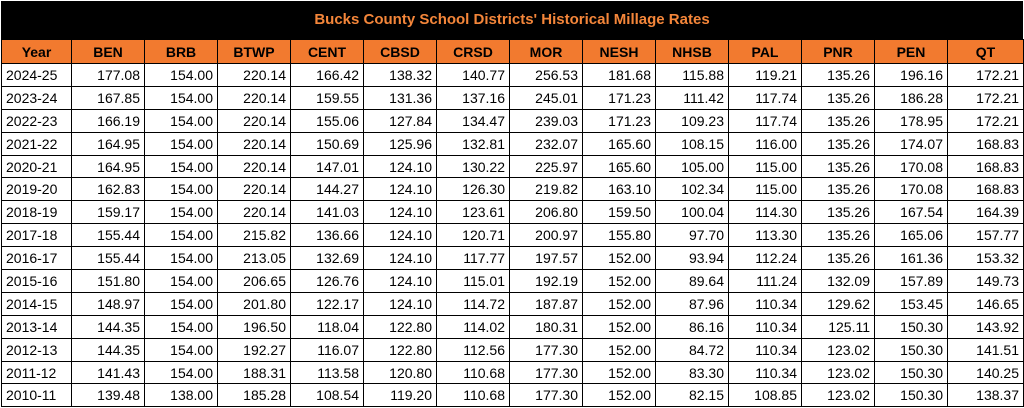 This screenshot has width=1024, height=408. I want to click on rate-cell-crsd: 123.61, so click(473, 212).